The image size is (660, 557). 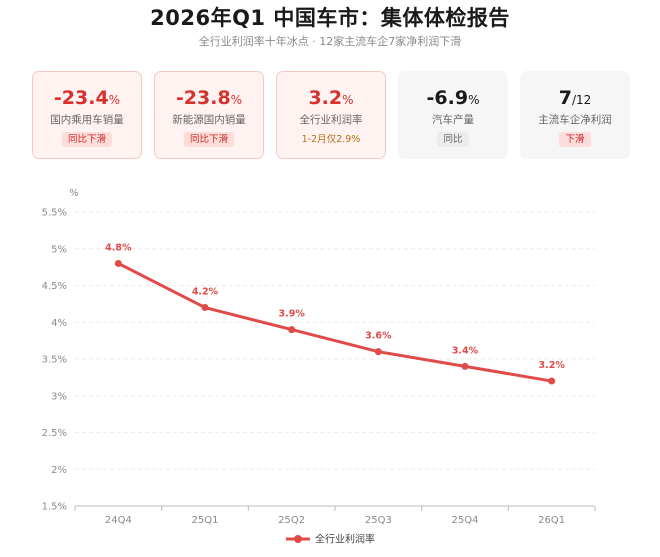 What do you see at coordinates (565, 98) in the screenshot?
I see `kpi-value: 7` at bounding box center [565, 98].